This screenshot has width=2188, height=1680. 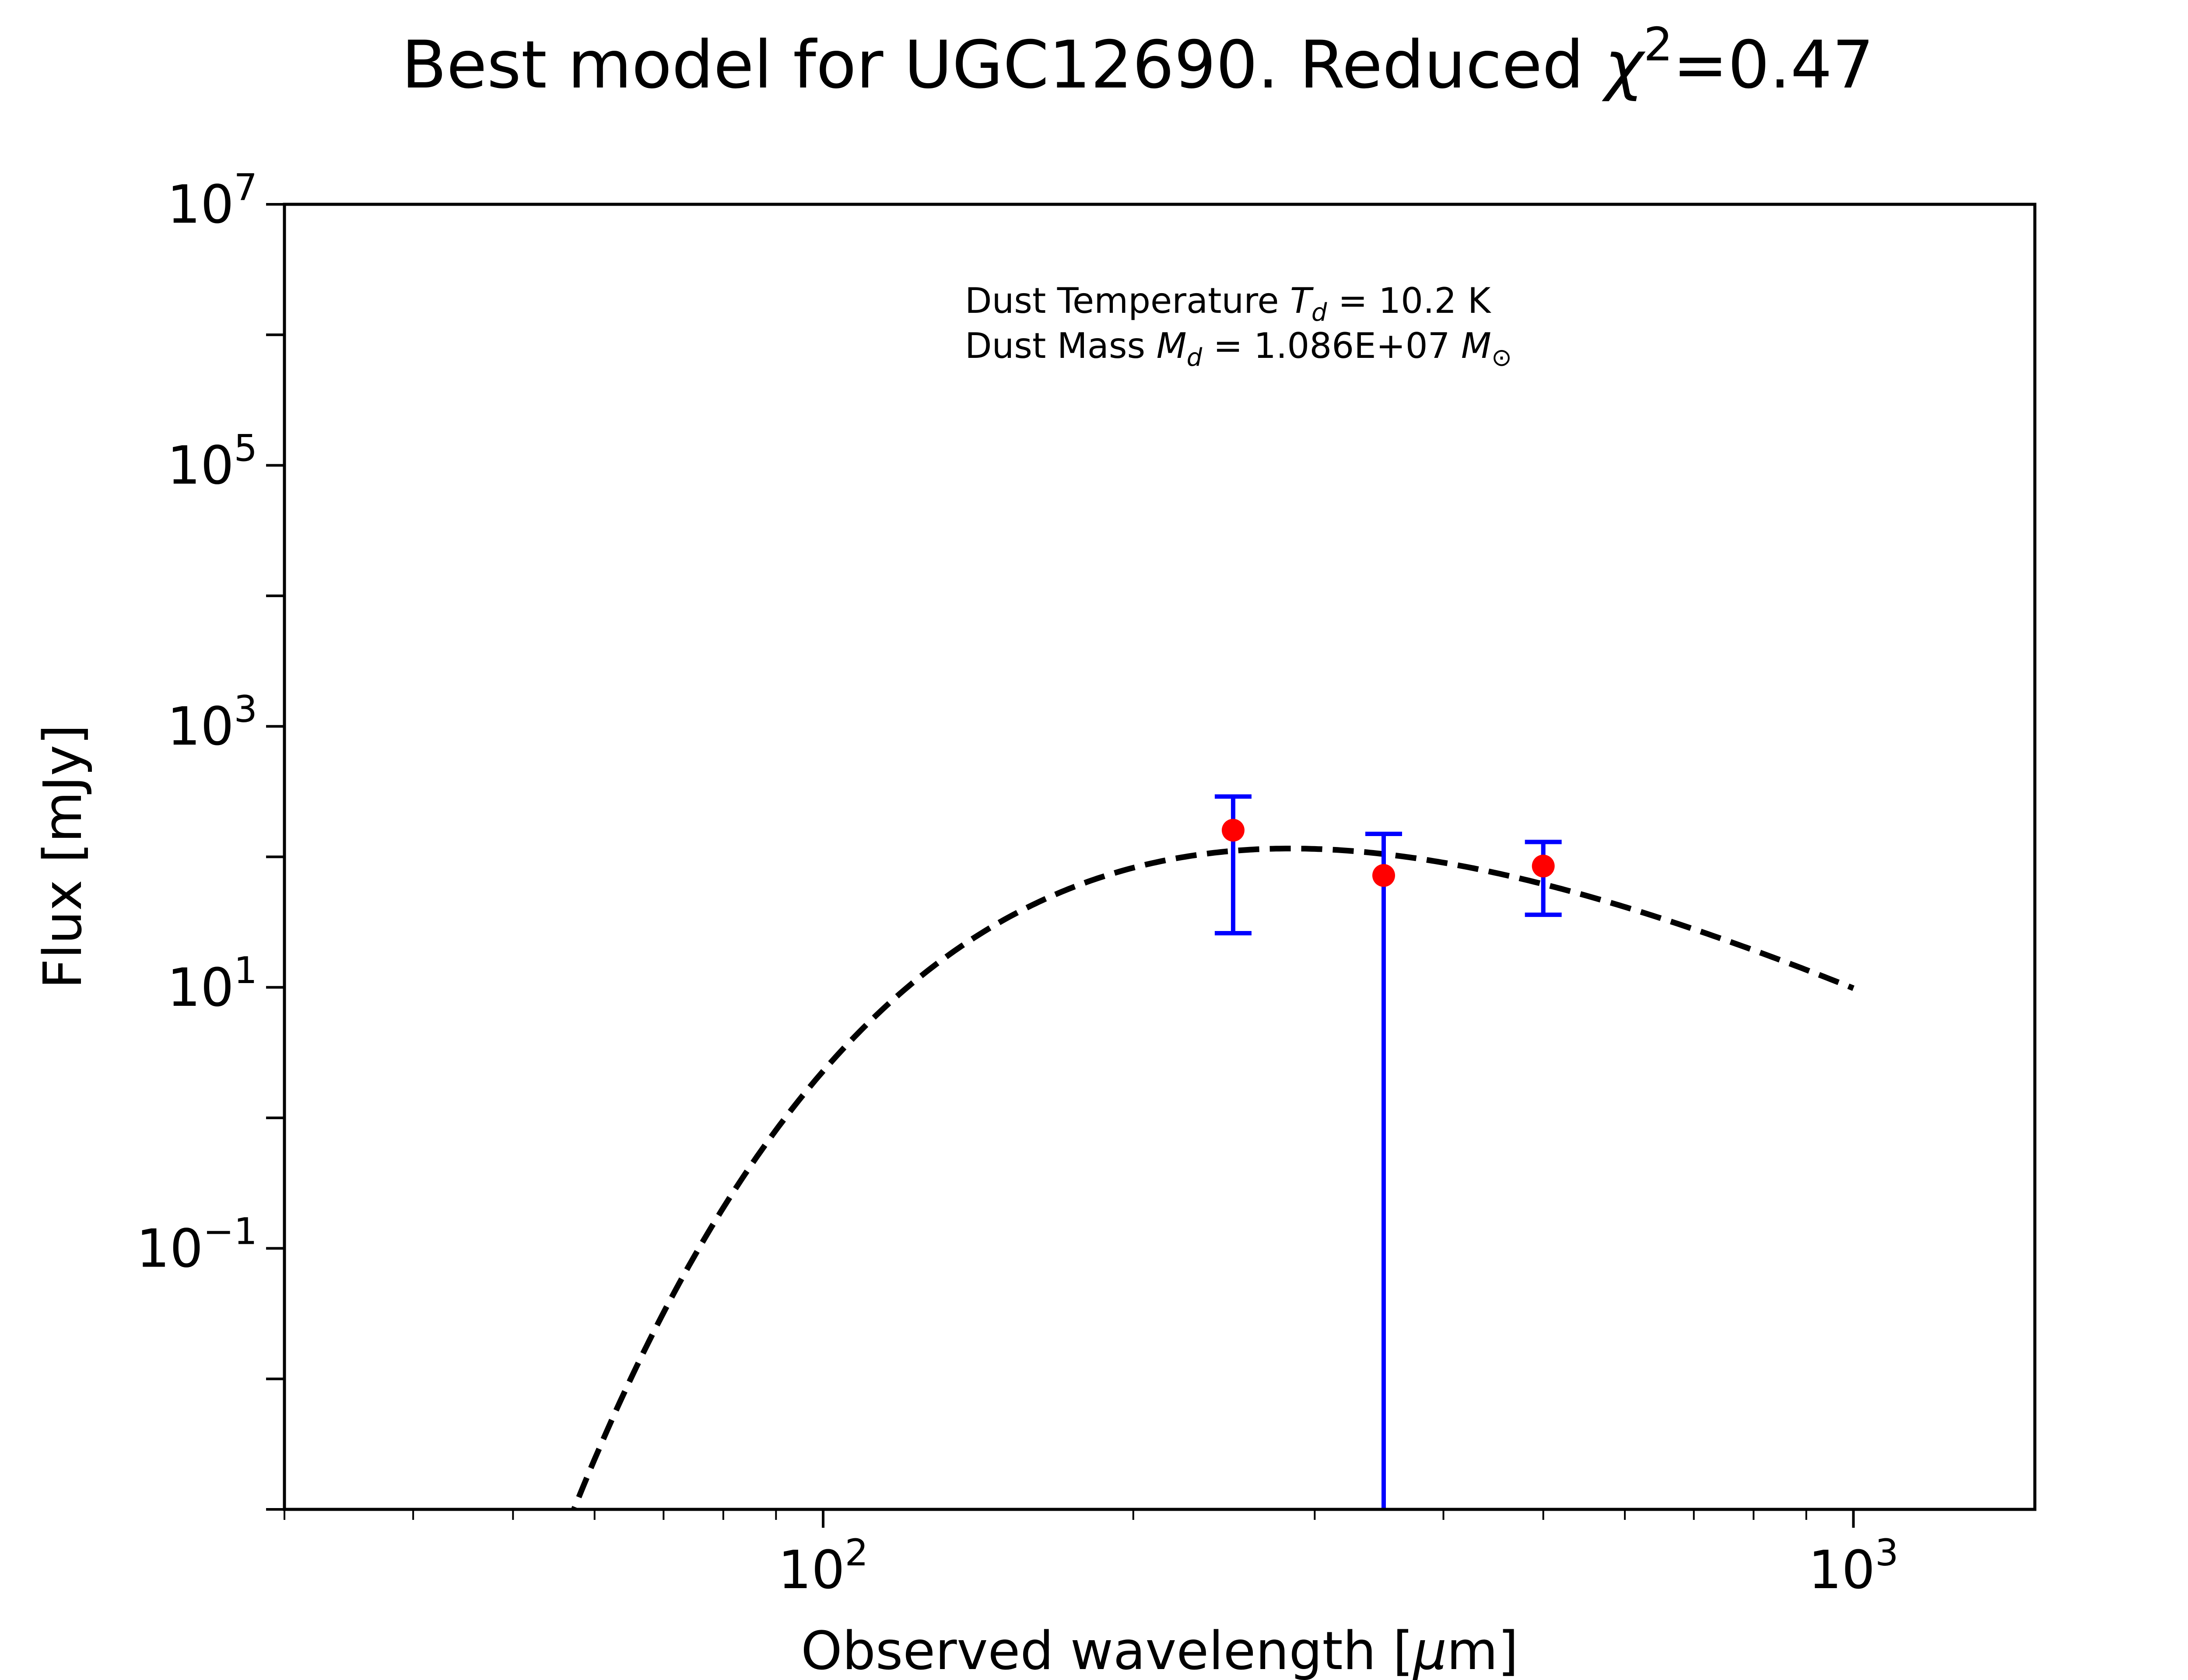 I want to click on x-axis-label: Observed wavelength [μm], so click(x=1159, y=1650).